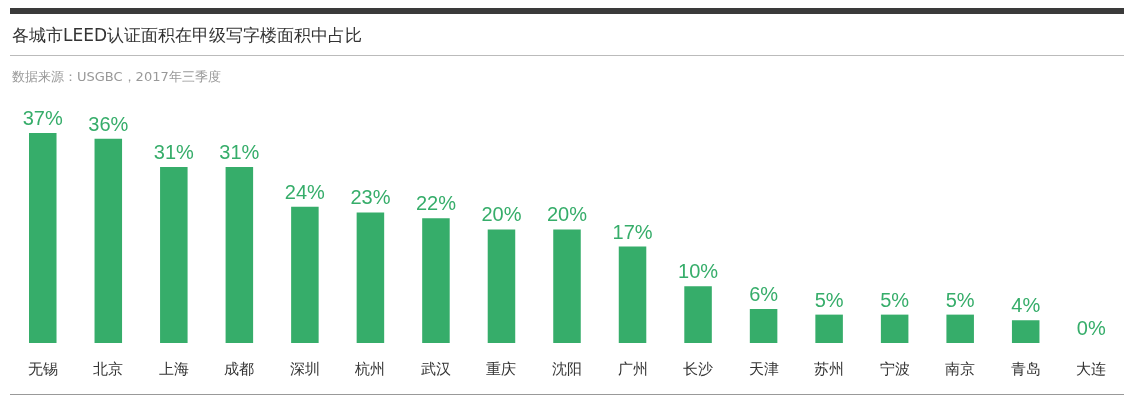  I want to click on chart-title: 各城市LEED认证面积在甲级写字楼面积中占比, so click(187, 35).